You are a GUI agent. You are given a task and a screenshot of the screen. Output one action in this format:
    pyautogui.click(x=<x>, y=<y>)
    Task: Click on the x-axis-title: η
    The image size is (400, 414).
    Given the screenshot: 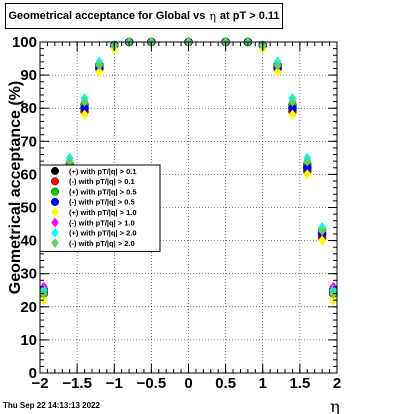 What is the action you would take?
    pyautogui.click(x=335, y=405)
    